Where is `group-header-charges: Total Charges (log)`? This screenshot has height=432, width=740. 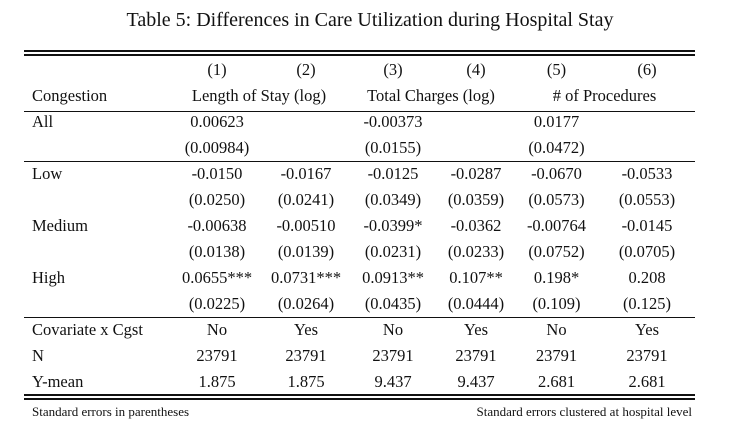 group-header-charges: Total Charges (log) is located at coordinates (431, 95).